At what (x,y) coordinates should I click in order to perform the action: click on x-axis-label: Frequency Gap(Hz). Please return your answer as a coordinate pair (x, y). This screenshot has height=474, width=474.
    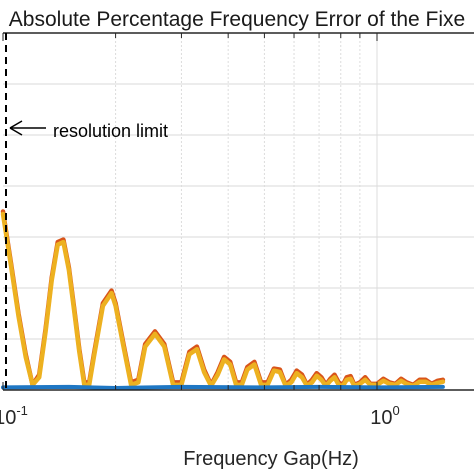
    Looking at the image, I should click on (271, 459).